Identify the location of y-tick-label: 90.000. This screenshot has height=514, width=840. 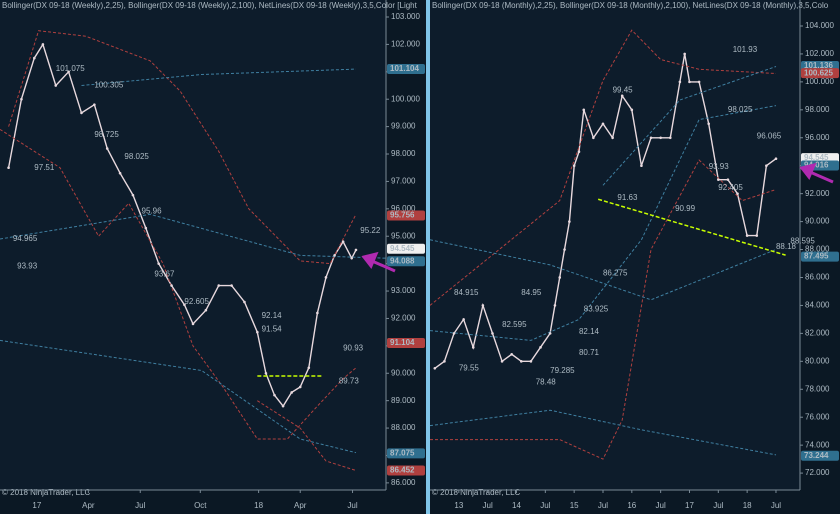
(817, 221).